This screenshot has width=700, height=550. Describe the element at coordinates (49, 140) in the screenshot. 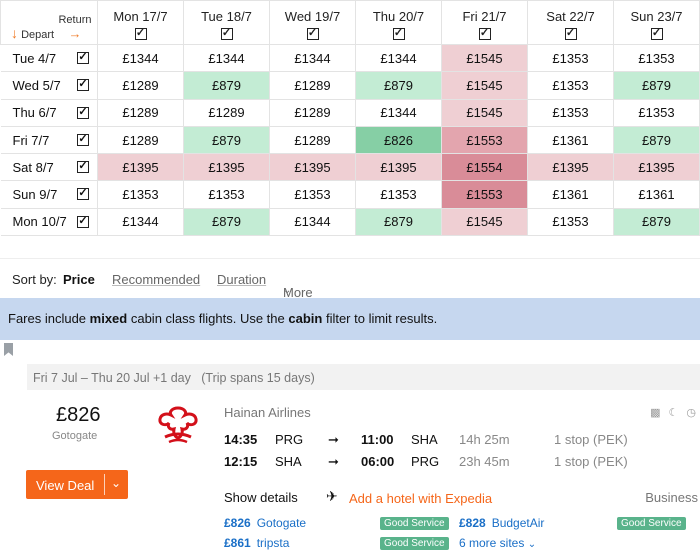

I see `depart-date-header: Fri 7/7 ✓` at that location.